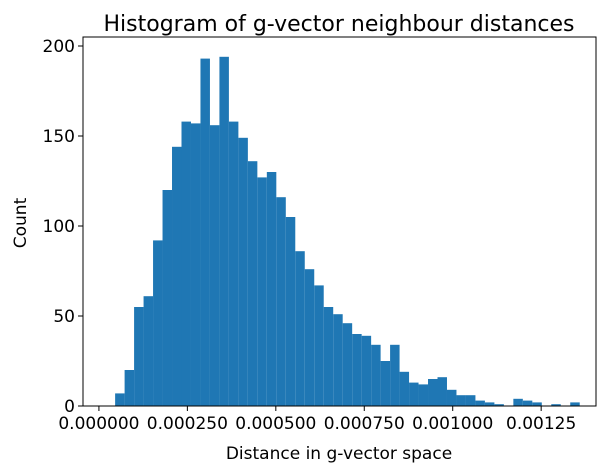 The width and height of the screenshot is (610, 474). Describe the element at coordinates (59, 137) in the screenshot. I see `y-tick-label: 150` at that location.